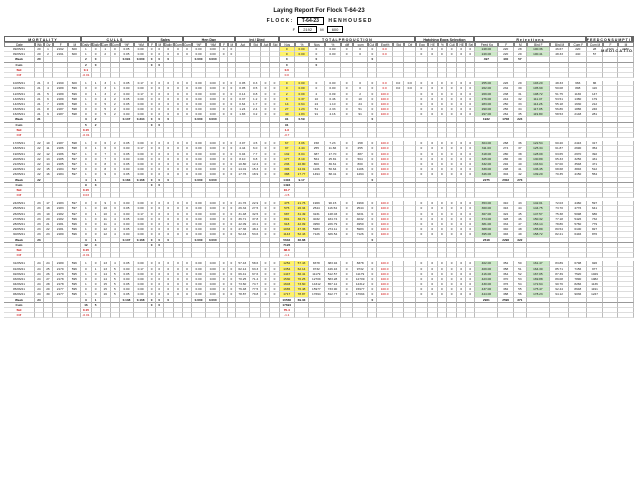  Describe the element at coordinates (287, 136) in the screenshot. I see `table-cell: -0.7` at that location.